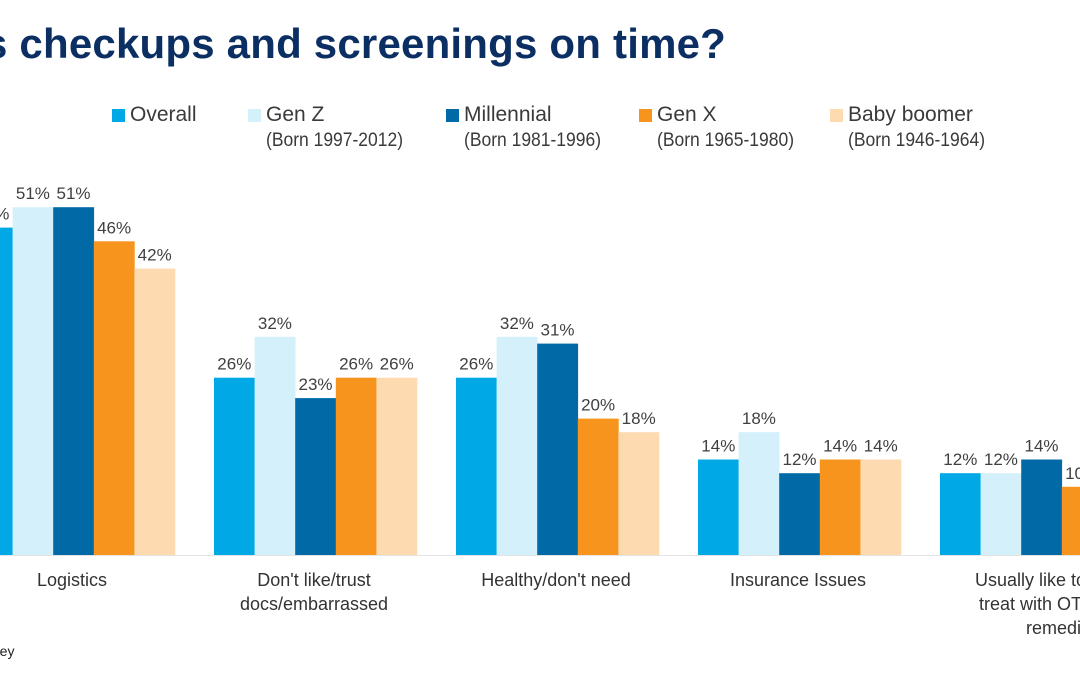 The image size is (1080, 675). What do you see at coordinates (335, 140) in the screenshot?
I see `legend-sublabel: (Born 1997-2012)` at bounding box center [335, 140].